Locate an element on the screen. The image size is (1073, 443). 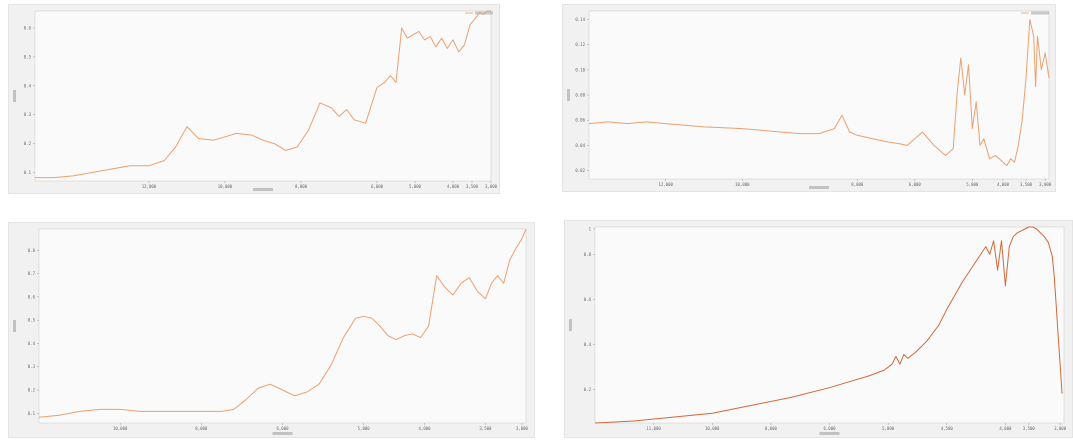
y-tick-label: 0.10 is located at coordinates (580, 69).